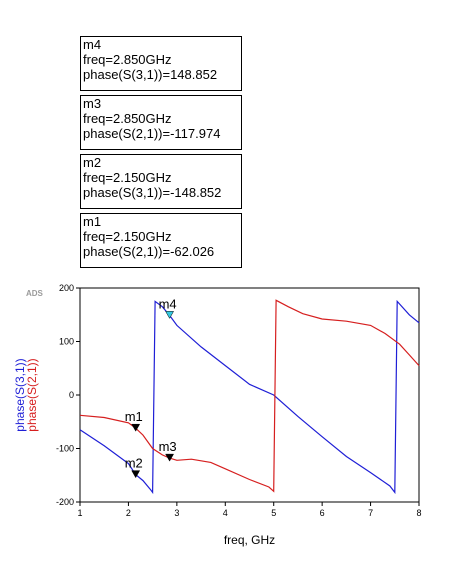 This screenshot has height=561, width=468. Describe the element at coordinates (249, 540) in the screenshot. I see `x-axis-label: freq, GHz` at that location.